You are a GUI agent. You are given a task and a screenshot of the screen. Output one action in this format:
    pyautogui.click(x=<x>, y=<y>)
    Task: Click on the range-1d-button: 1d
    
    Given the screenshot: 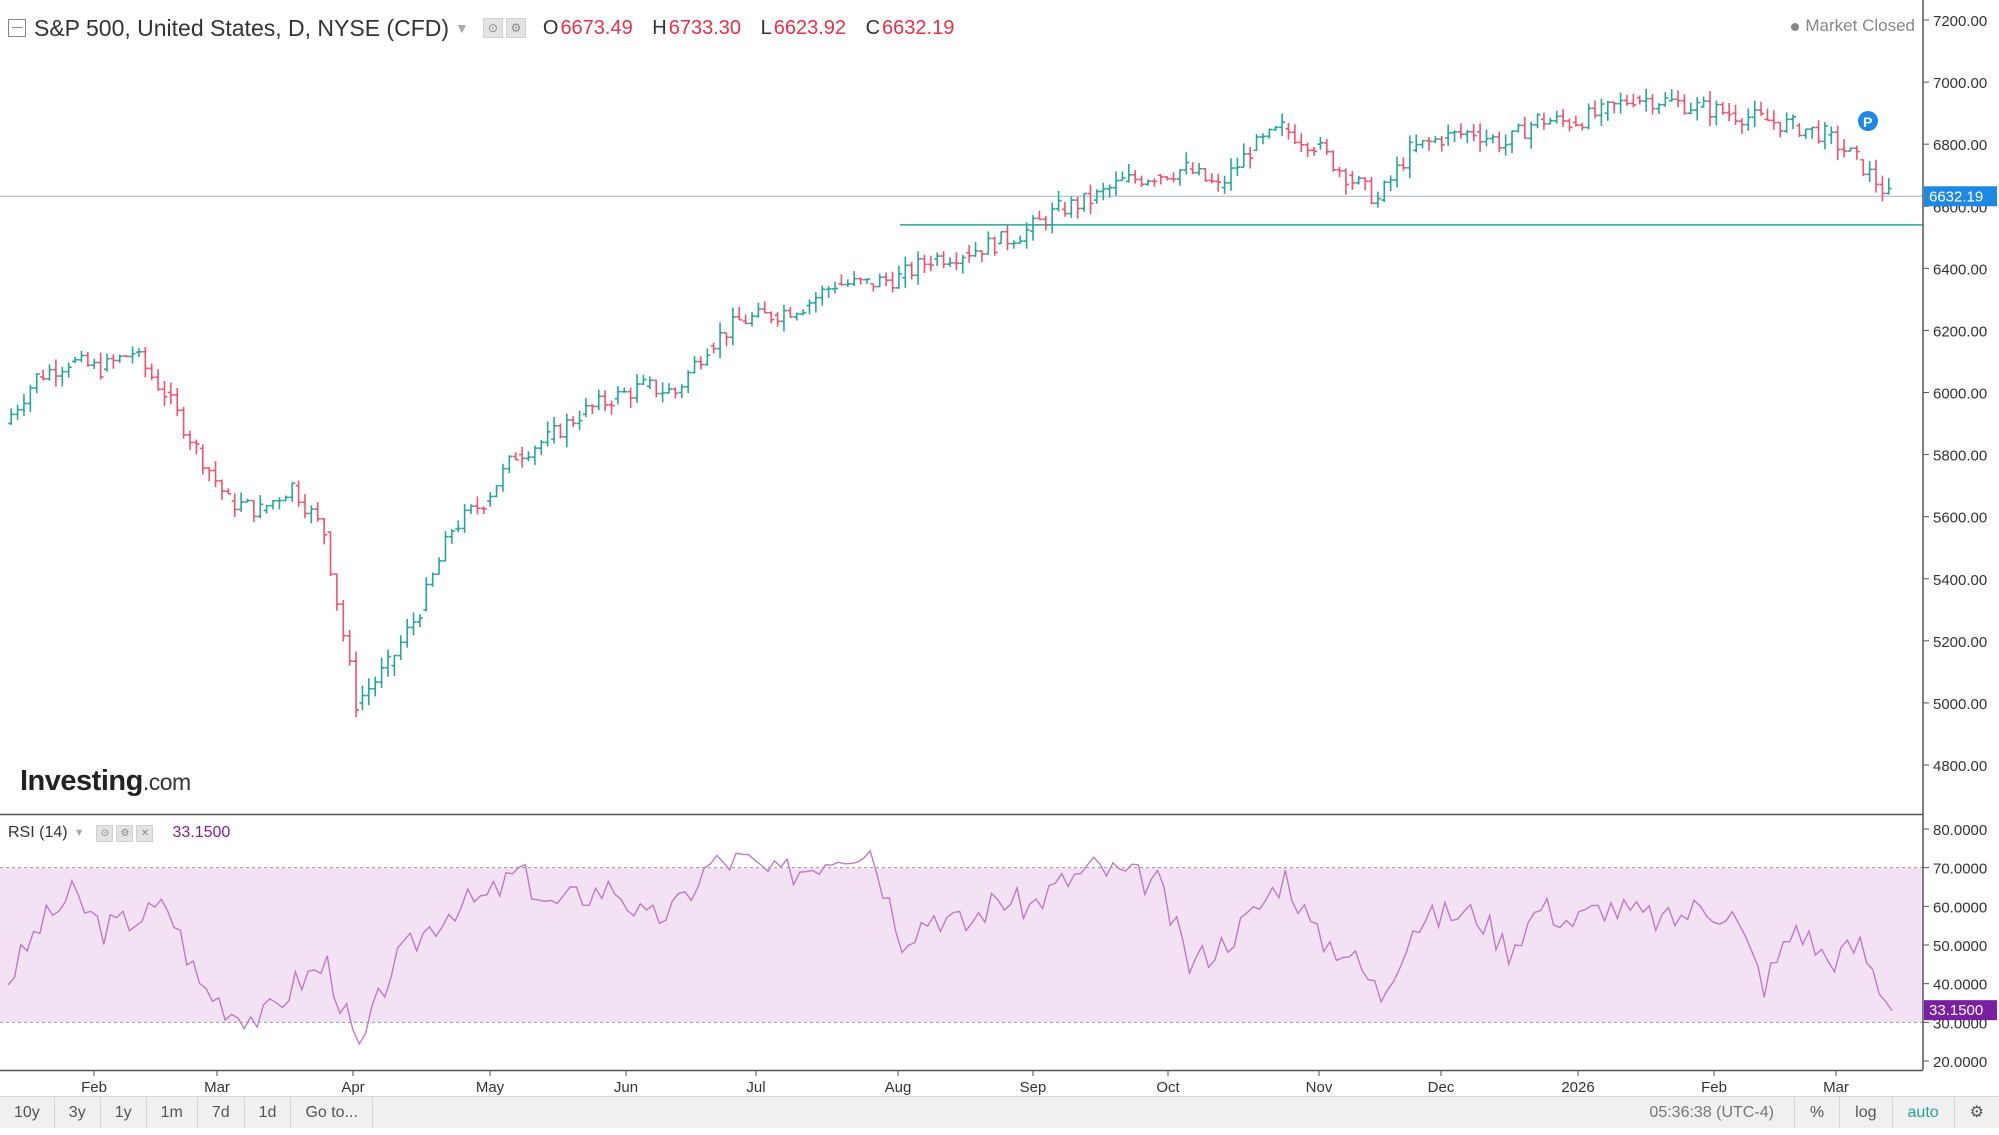 What is the action you would take?
    pyautogui.click(x=268, y=1112)
    